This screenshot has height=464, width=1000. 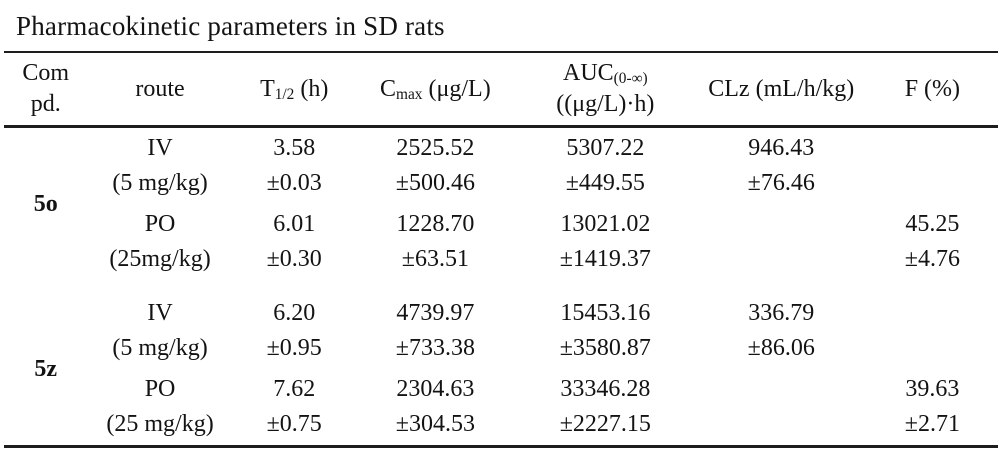 What do you see at coordinates (435, 148) in the screenshot?
I see `cmax-value: 2525.52` at bounding box center [435, 148].